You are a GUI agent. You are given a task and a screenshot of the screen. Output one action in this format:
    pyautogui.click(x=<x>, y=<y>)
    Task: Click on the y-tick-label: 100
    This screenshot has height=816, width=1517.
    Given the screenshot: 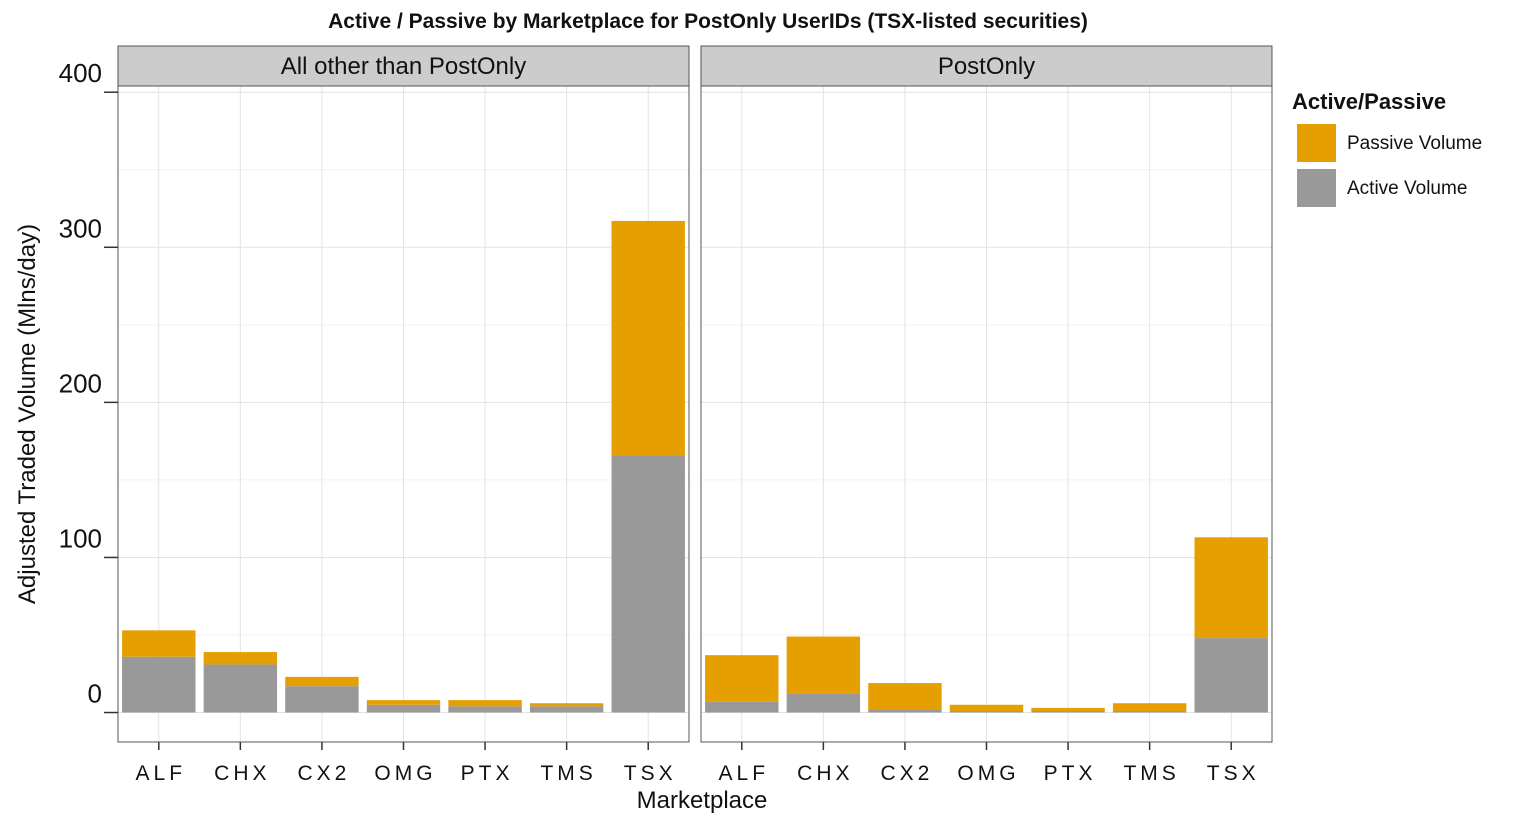 What is the action you would take?
    pyautogui.click(x=80, y=538)
    